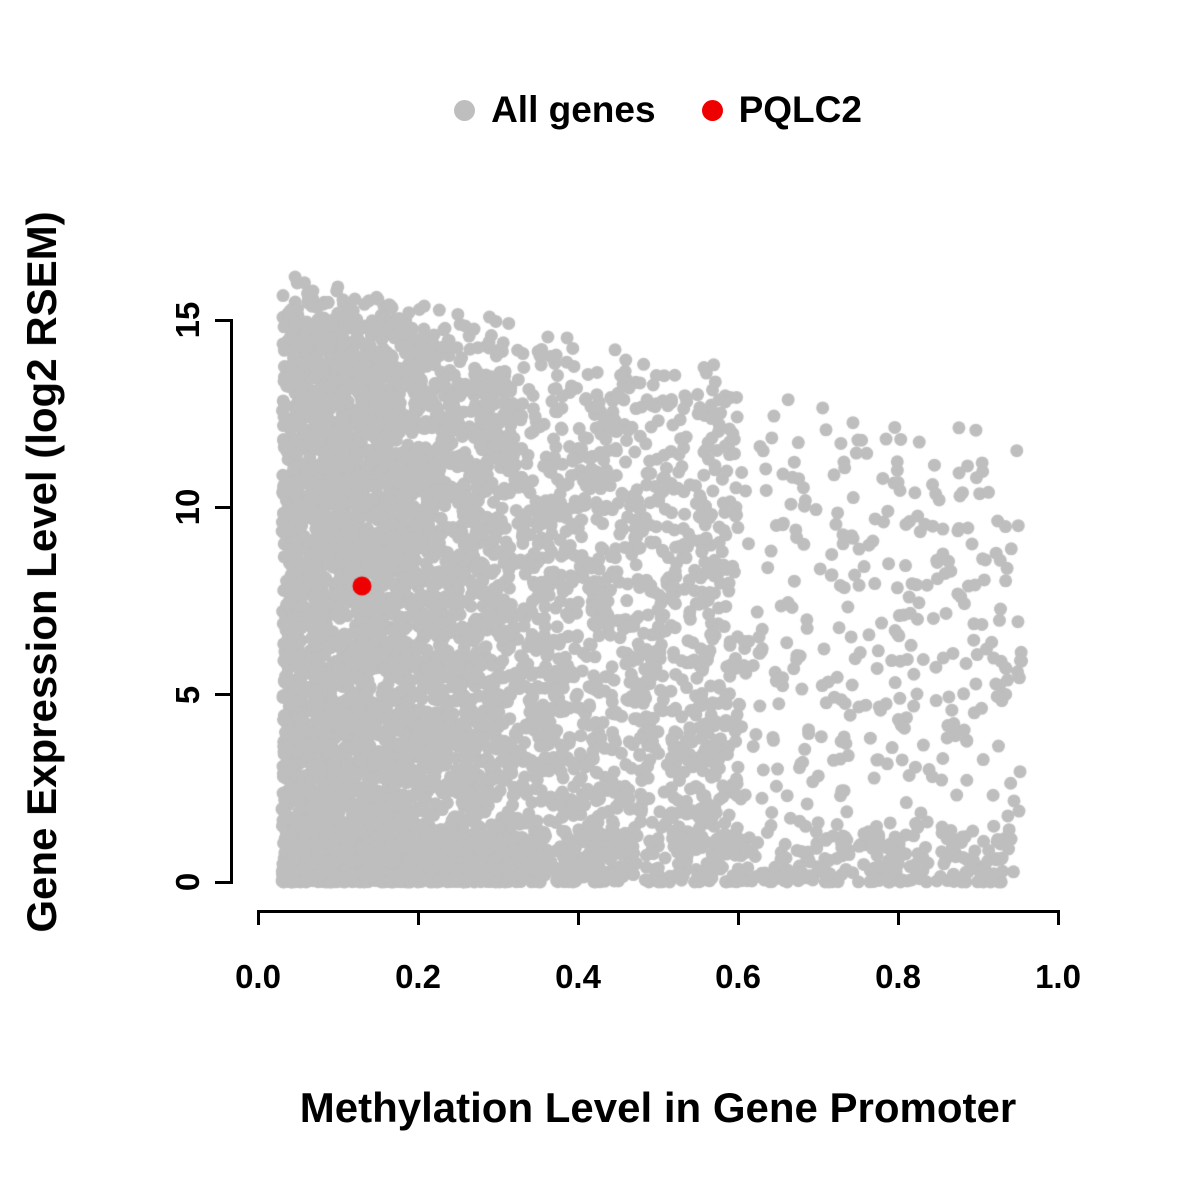 This screenshot has height=1200, width=1200. I want to click on x-axis-title: Methylation Level in Gene Promoter, so click(658, 1107).